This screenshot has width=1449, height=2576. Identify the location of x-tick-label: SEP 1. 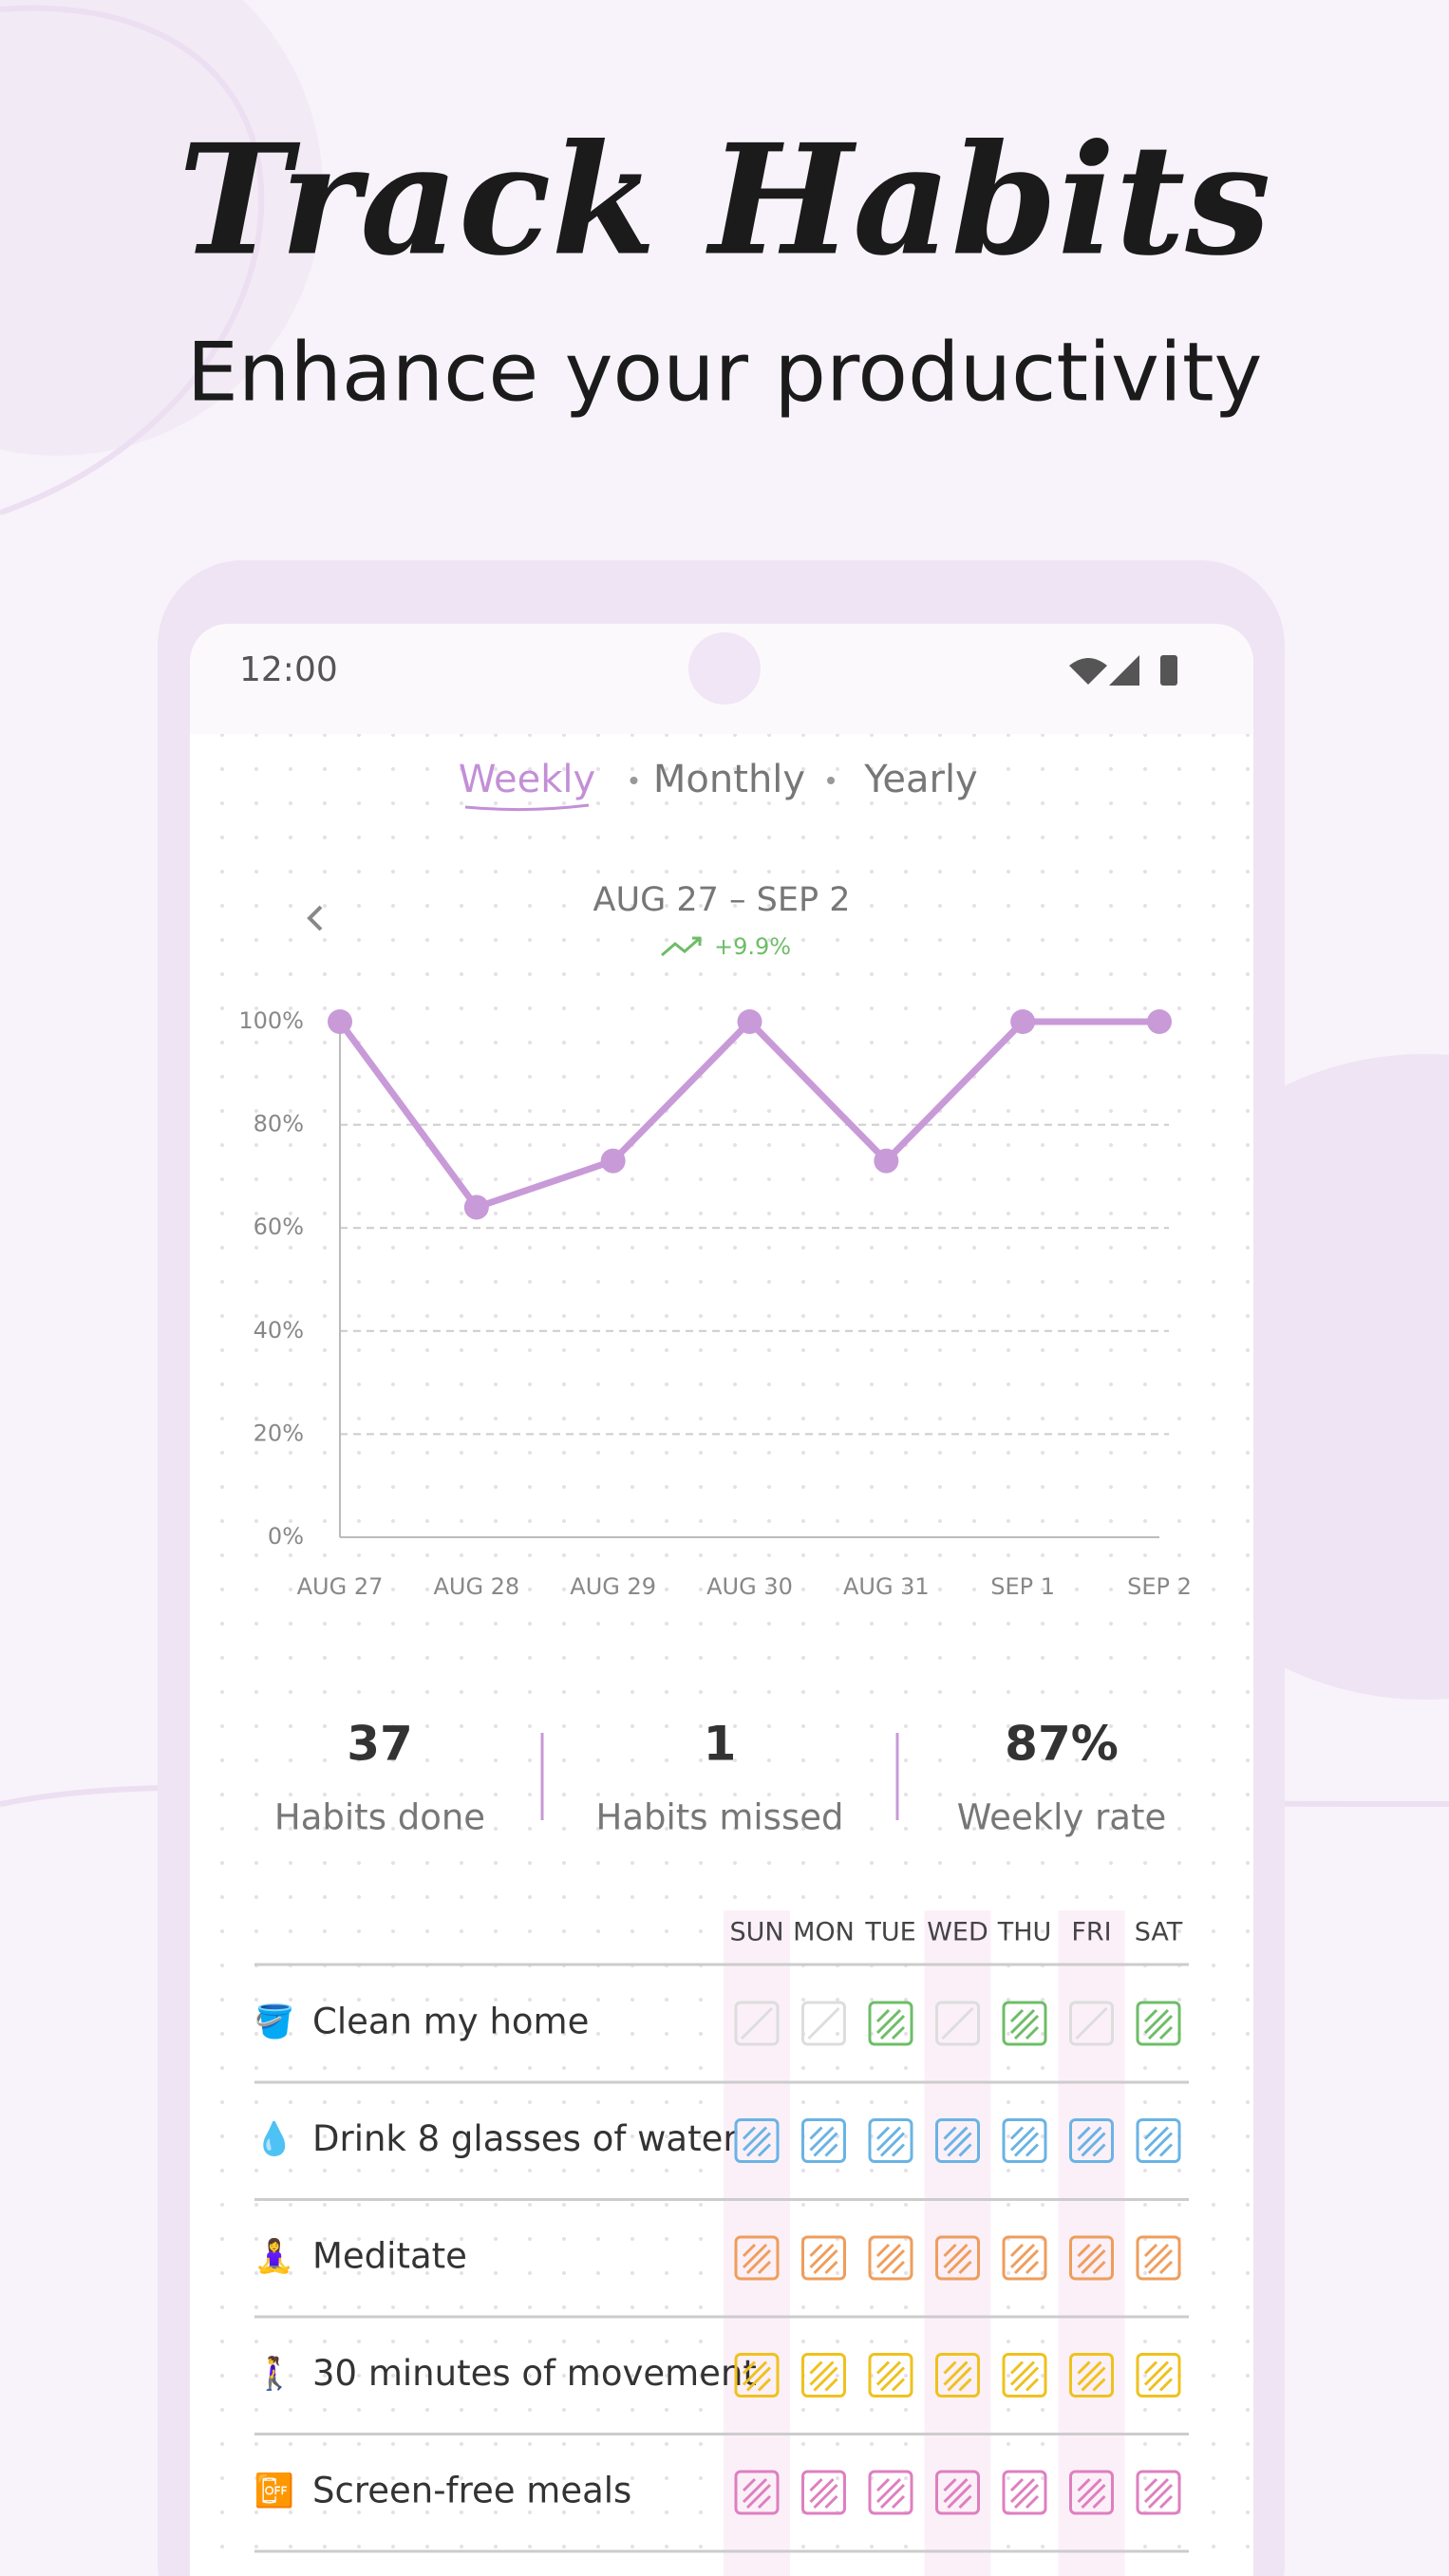
(1022, 1586).